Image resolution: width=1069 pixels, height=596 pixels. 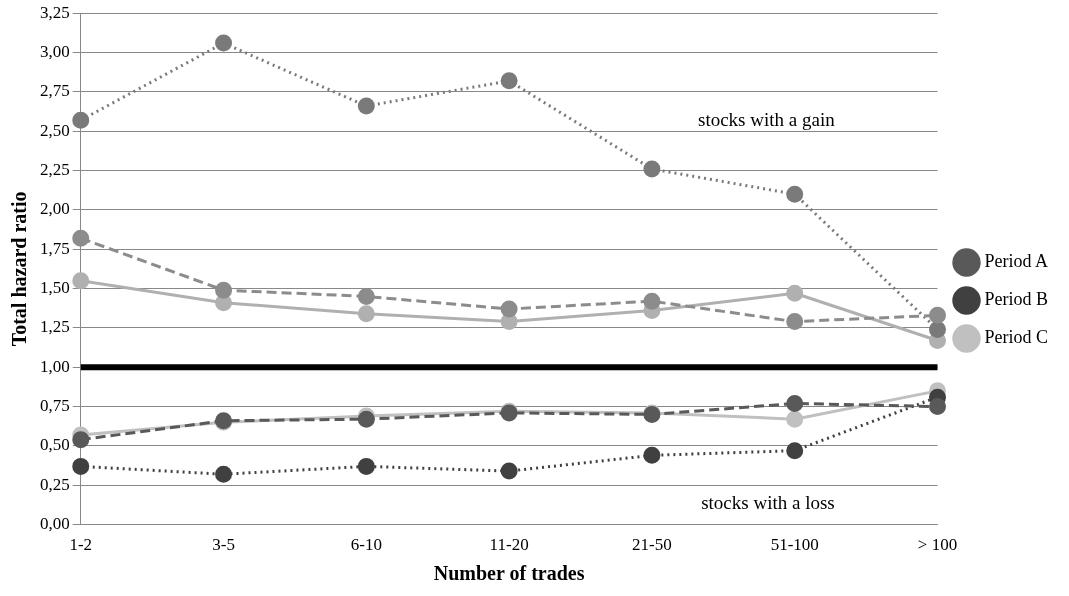 I want to click on y-tick-label: 1,50, so click(x=55, y=288).